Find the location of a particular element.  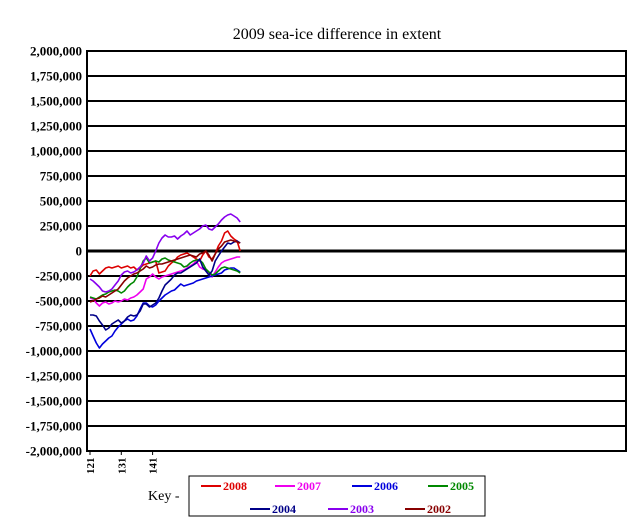

y-tick-label: -1,500,000 is located at coordinates (54, 401).